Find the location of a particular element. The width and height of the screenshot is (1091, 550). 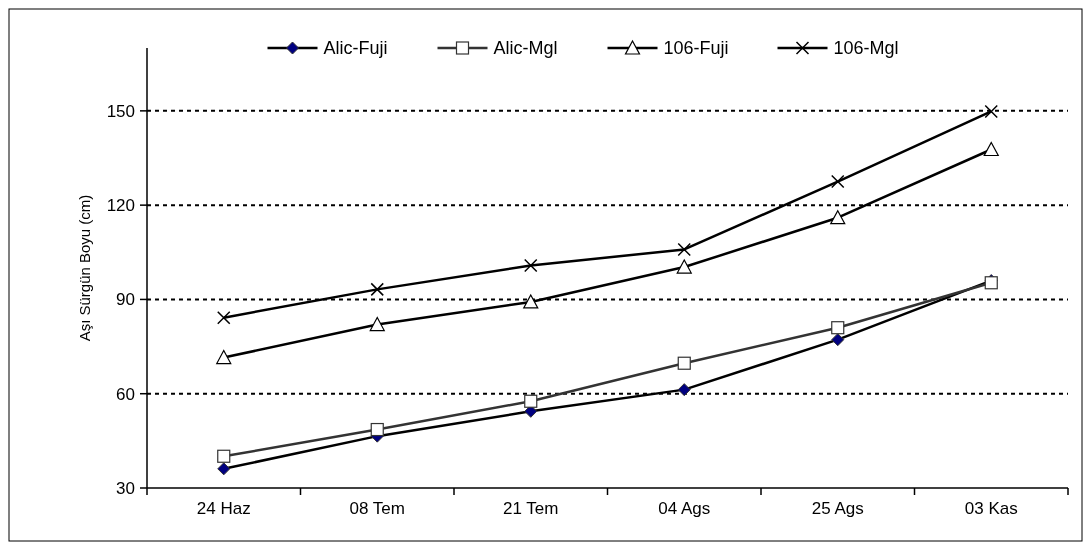

y-tick-label: 150 is located at coordinates (120, 111).